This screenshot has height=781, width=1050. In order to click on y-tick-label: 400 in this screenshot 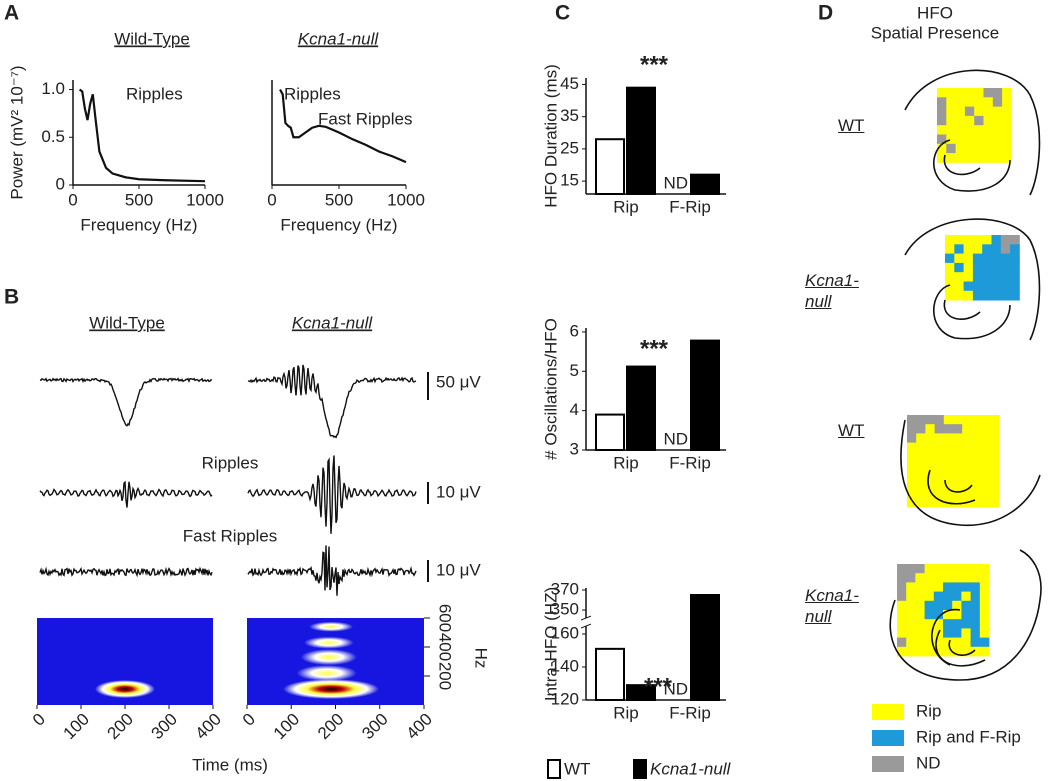, I will do `click(445, 647)`.